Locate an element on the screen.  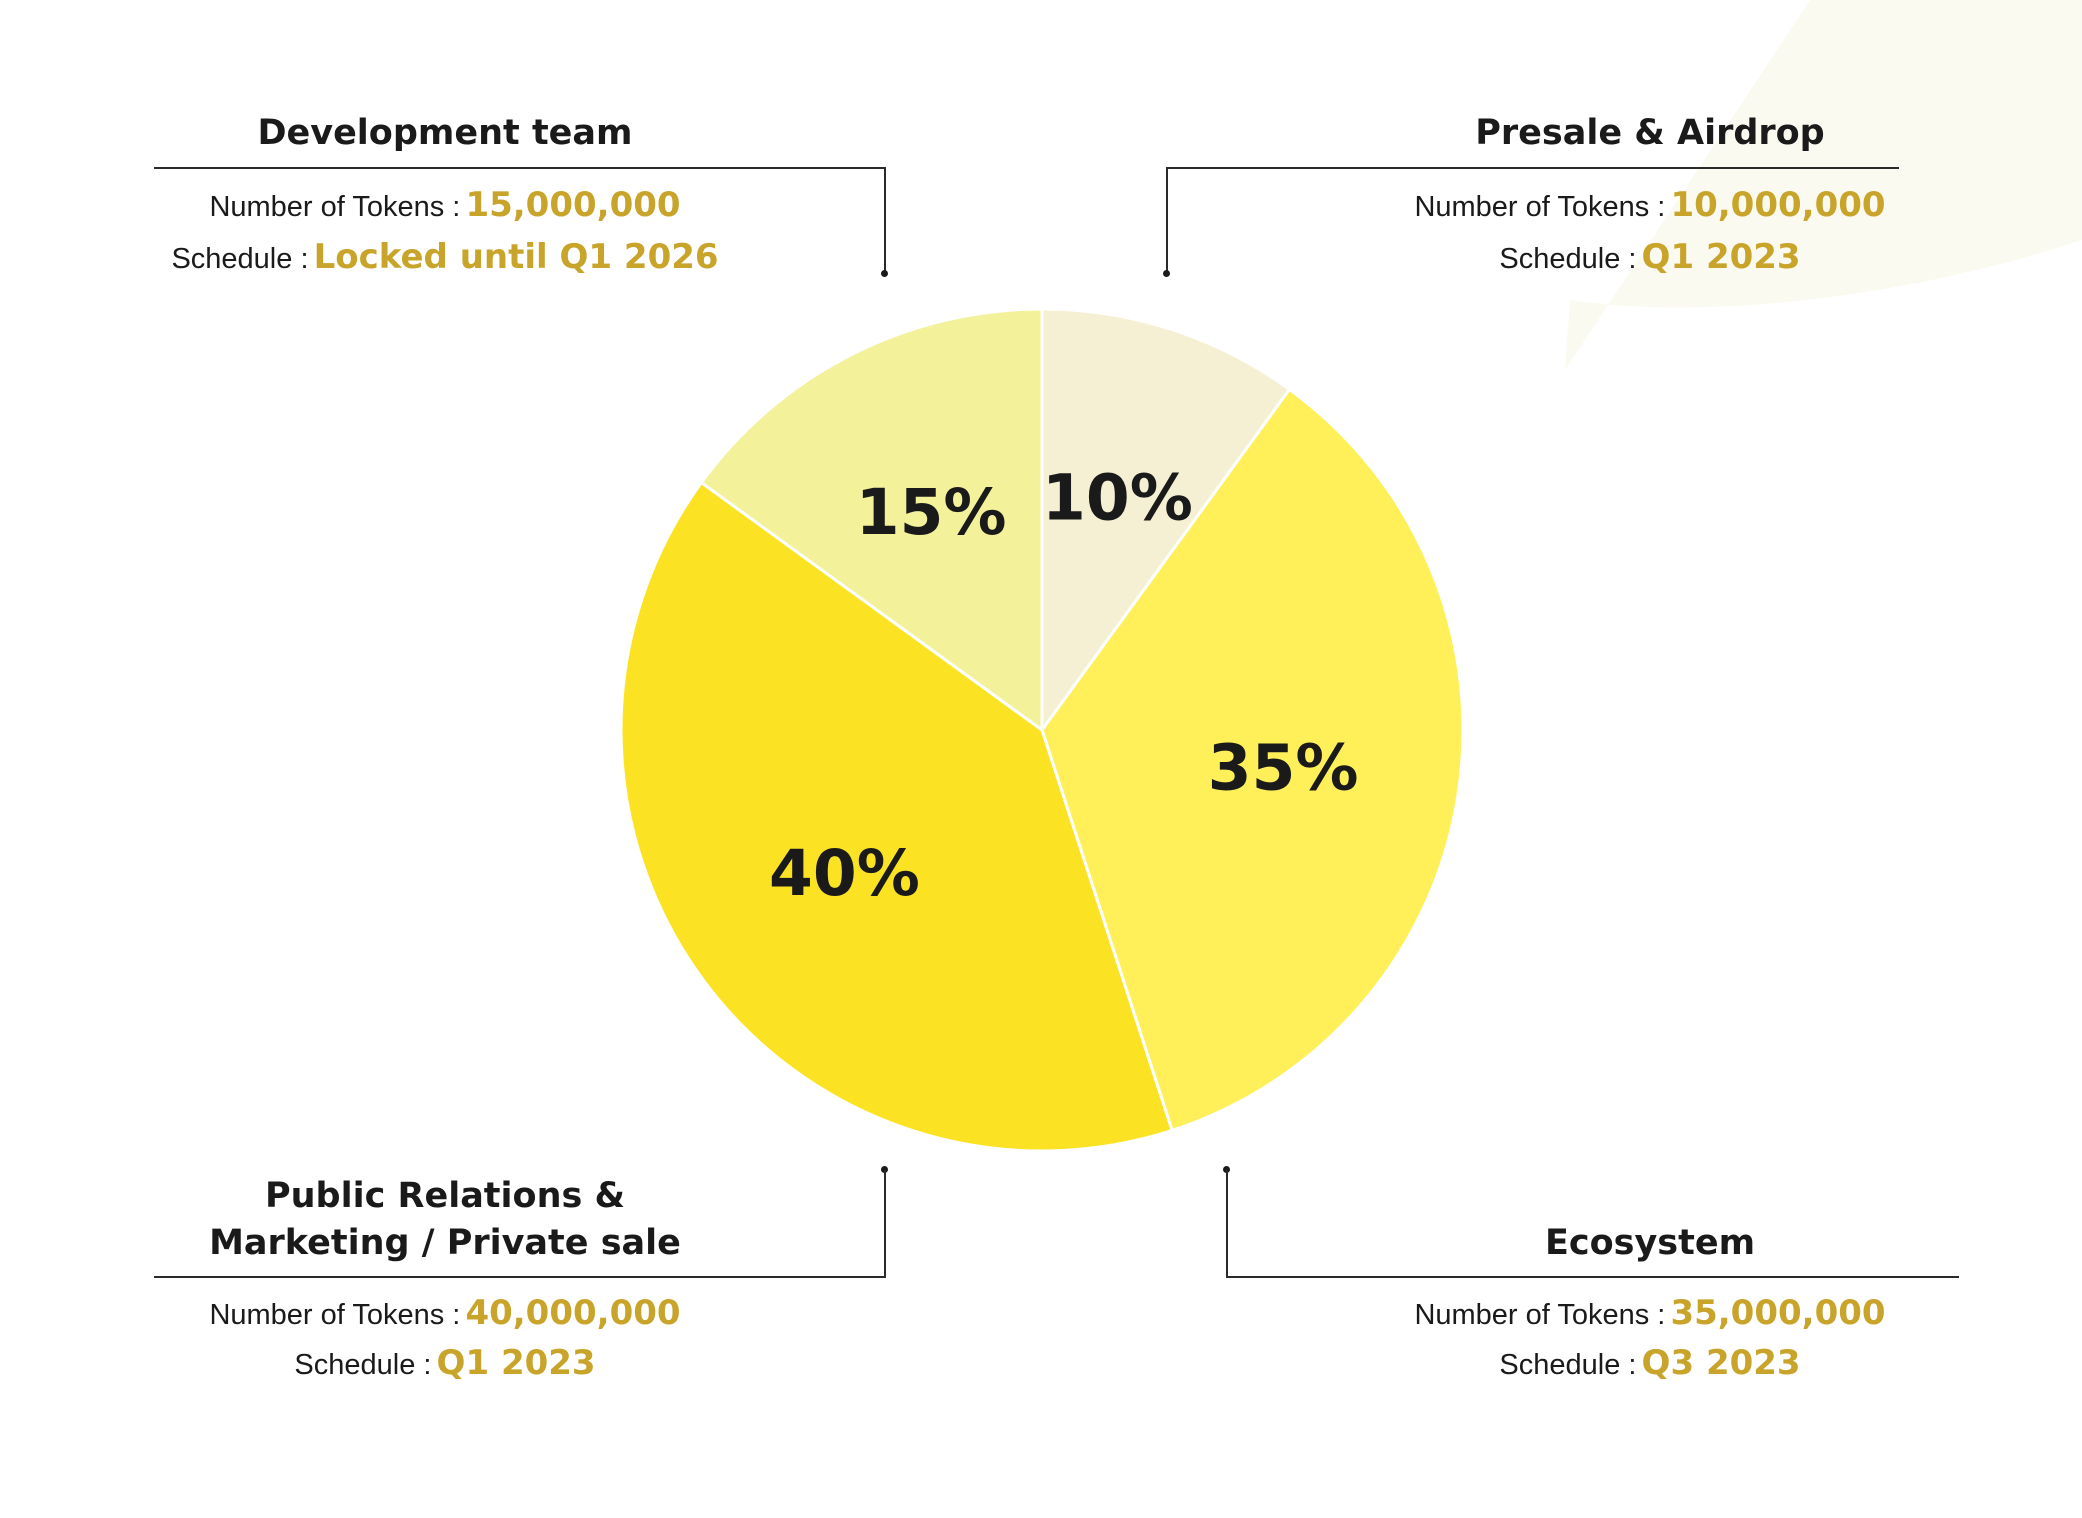
schedule-row: Schedule : Locked until Q1 2026 is located at coordinates (445, 257).